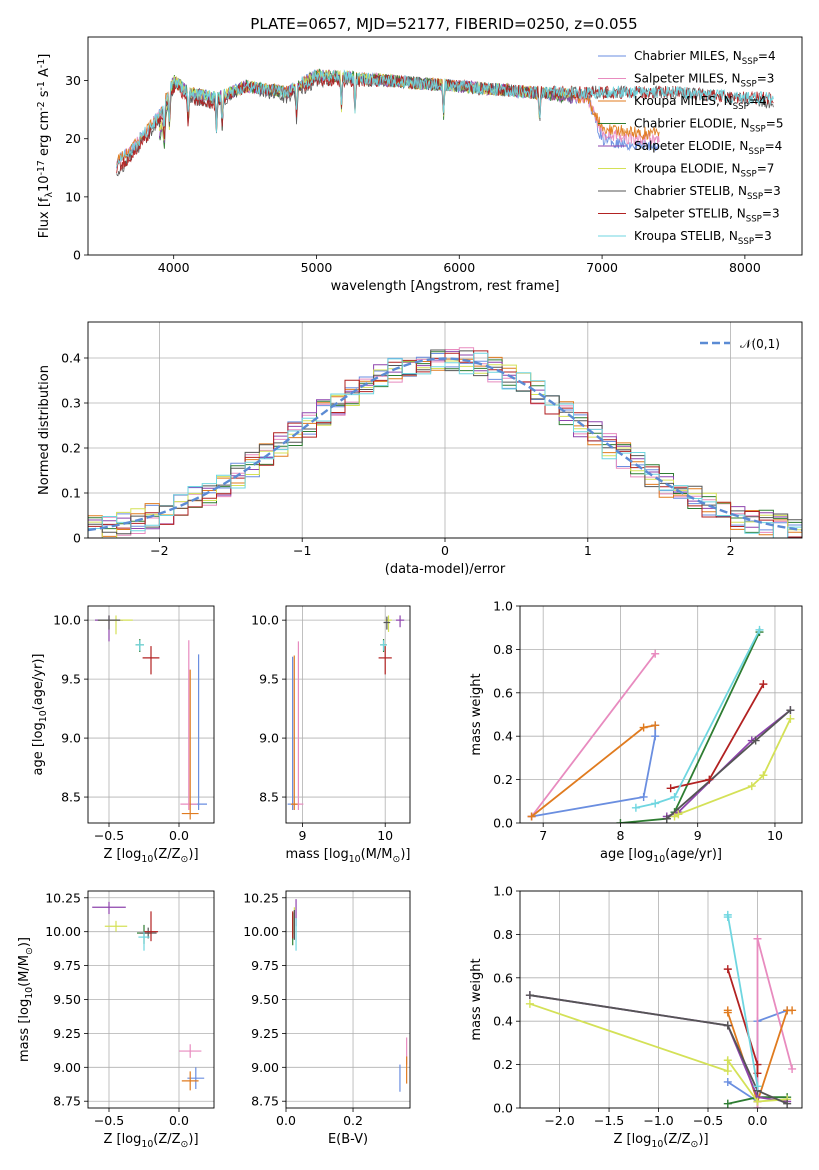 The width and height of the screenshot is (819, 1170). Describe the element at coordinates (690, 191) in the screenshot. I see `label-part: Chabrier STELIB, N` at that location.